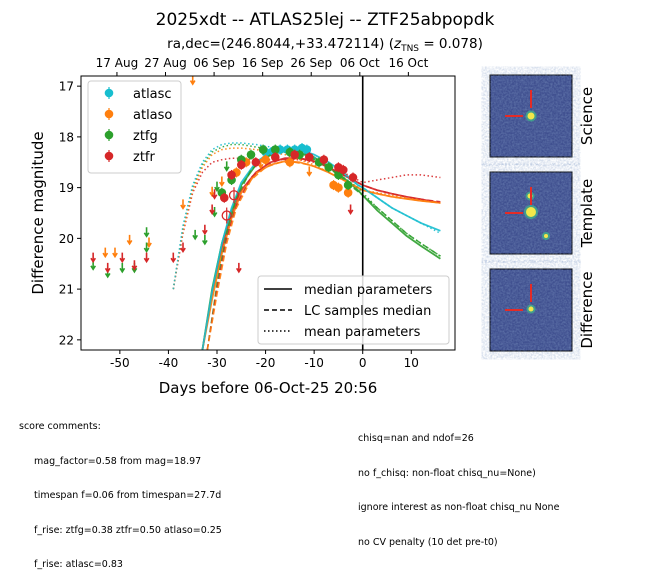 The height and width of the screenshot is (582, 650). I want to click on stamp-label-science: Science, so click(587, 116).